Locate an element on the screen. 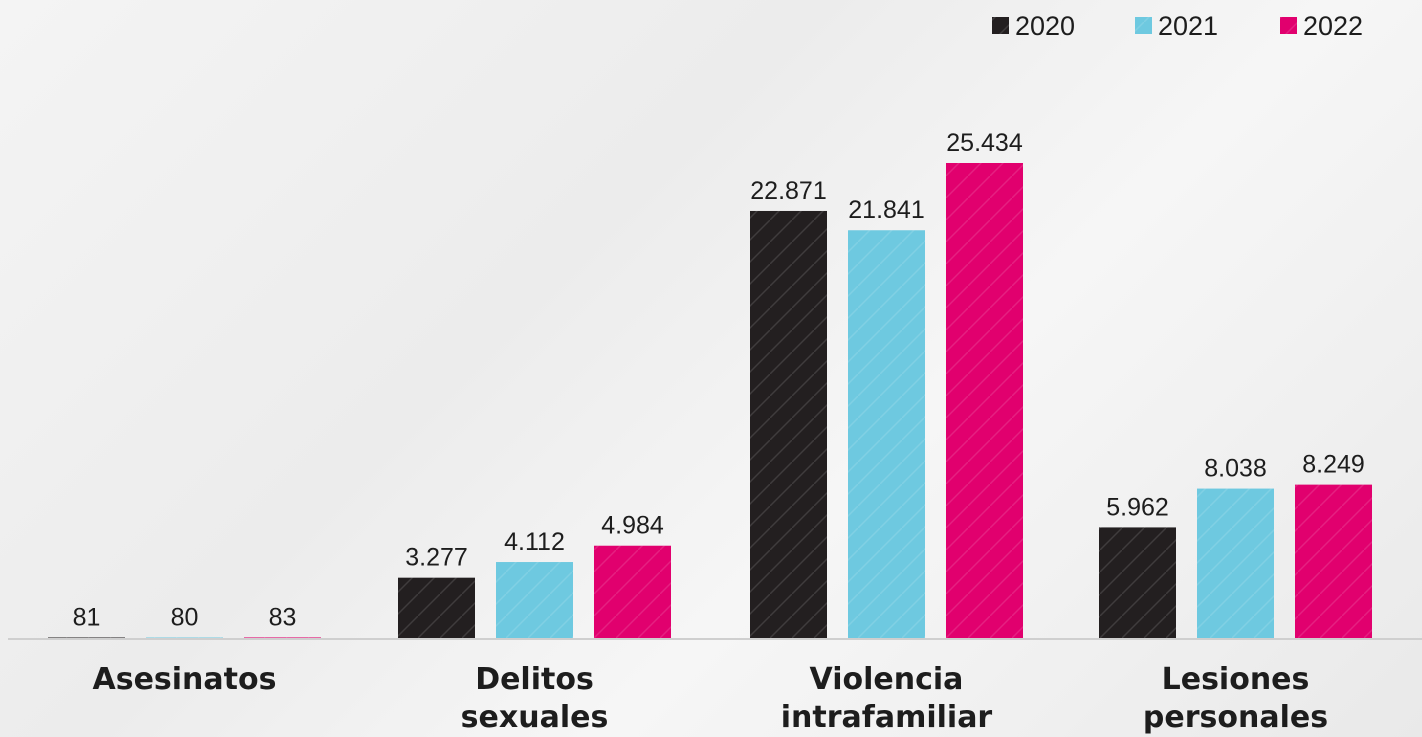  legend-label-2022: 2022 is located at coordinates (1333, 26).